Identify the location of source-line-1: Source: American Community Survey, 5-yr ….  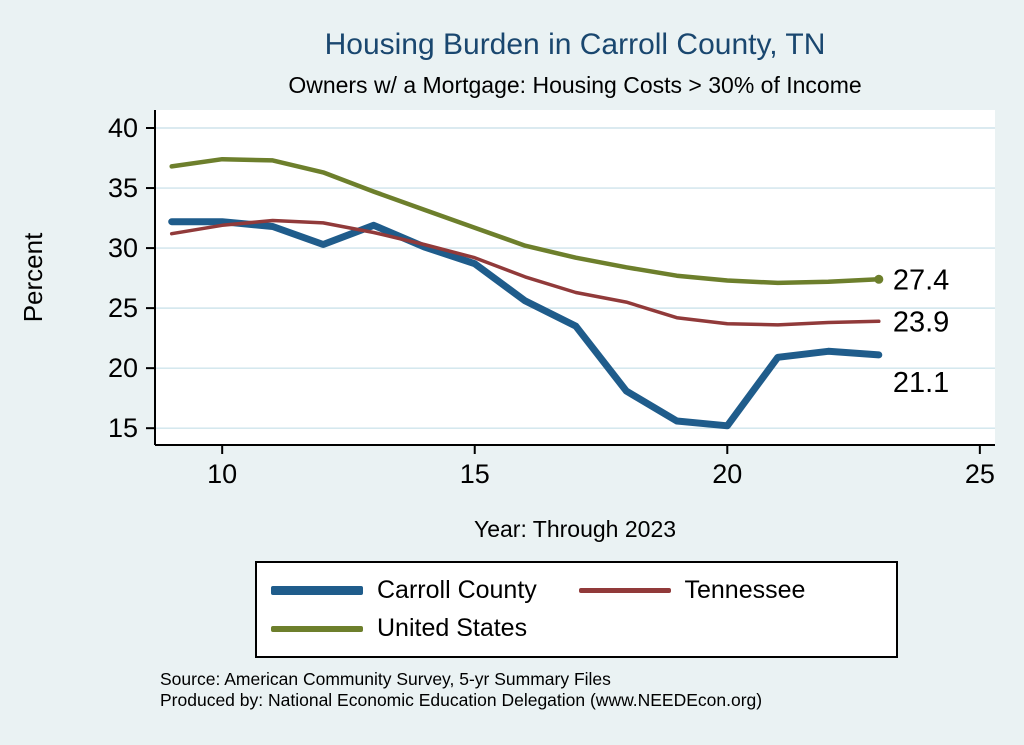
(385, 679).